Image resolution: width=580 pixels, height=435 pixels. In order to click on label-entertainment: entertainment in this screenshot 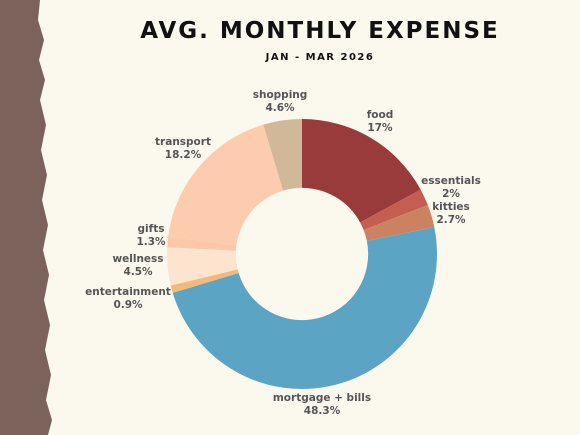, I will do `click(128, 292)`.